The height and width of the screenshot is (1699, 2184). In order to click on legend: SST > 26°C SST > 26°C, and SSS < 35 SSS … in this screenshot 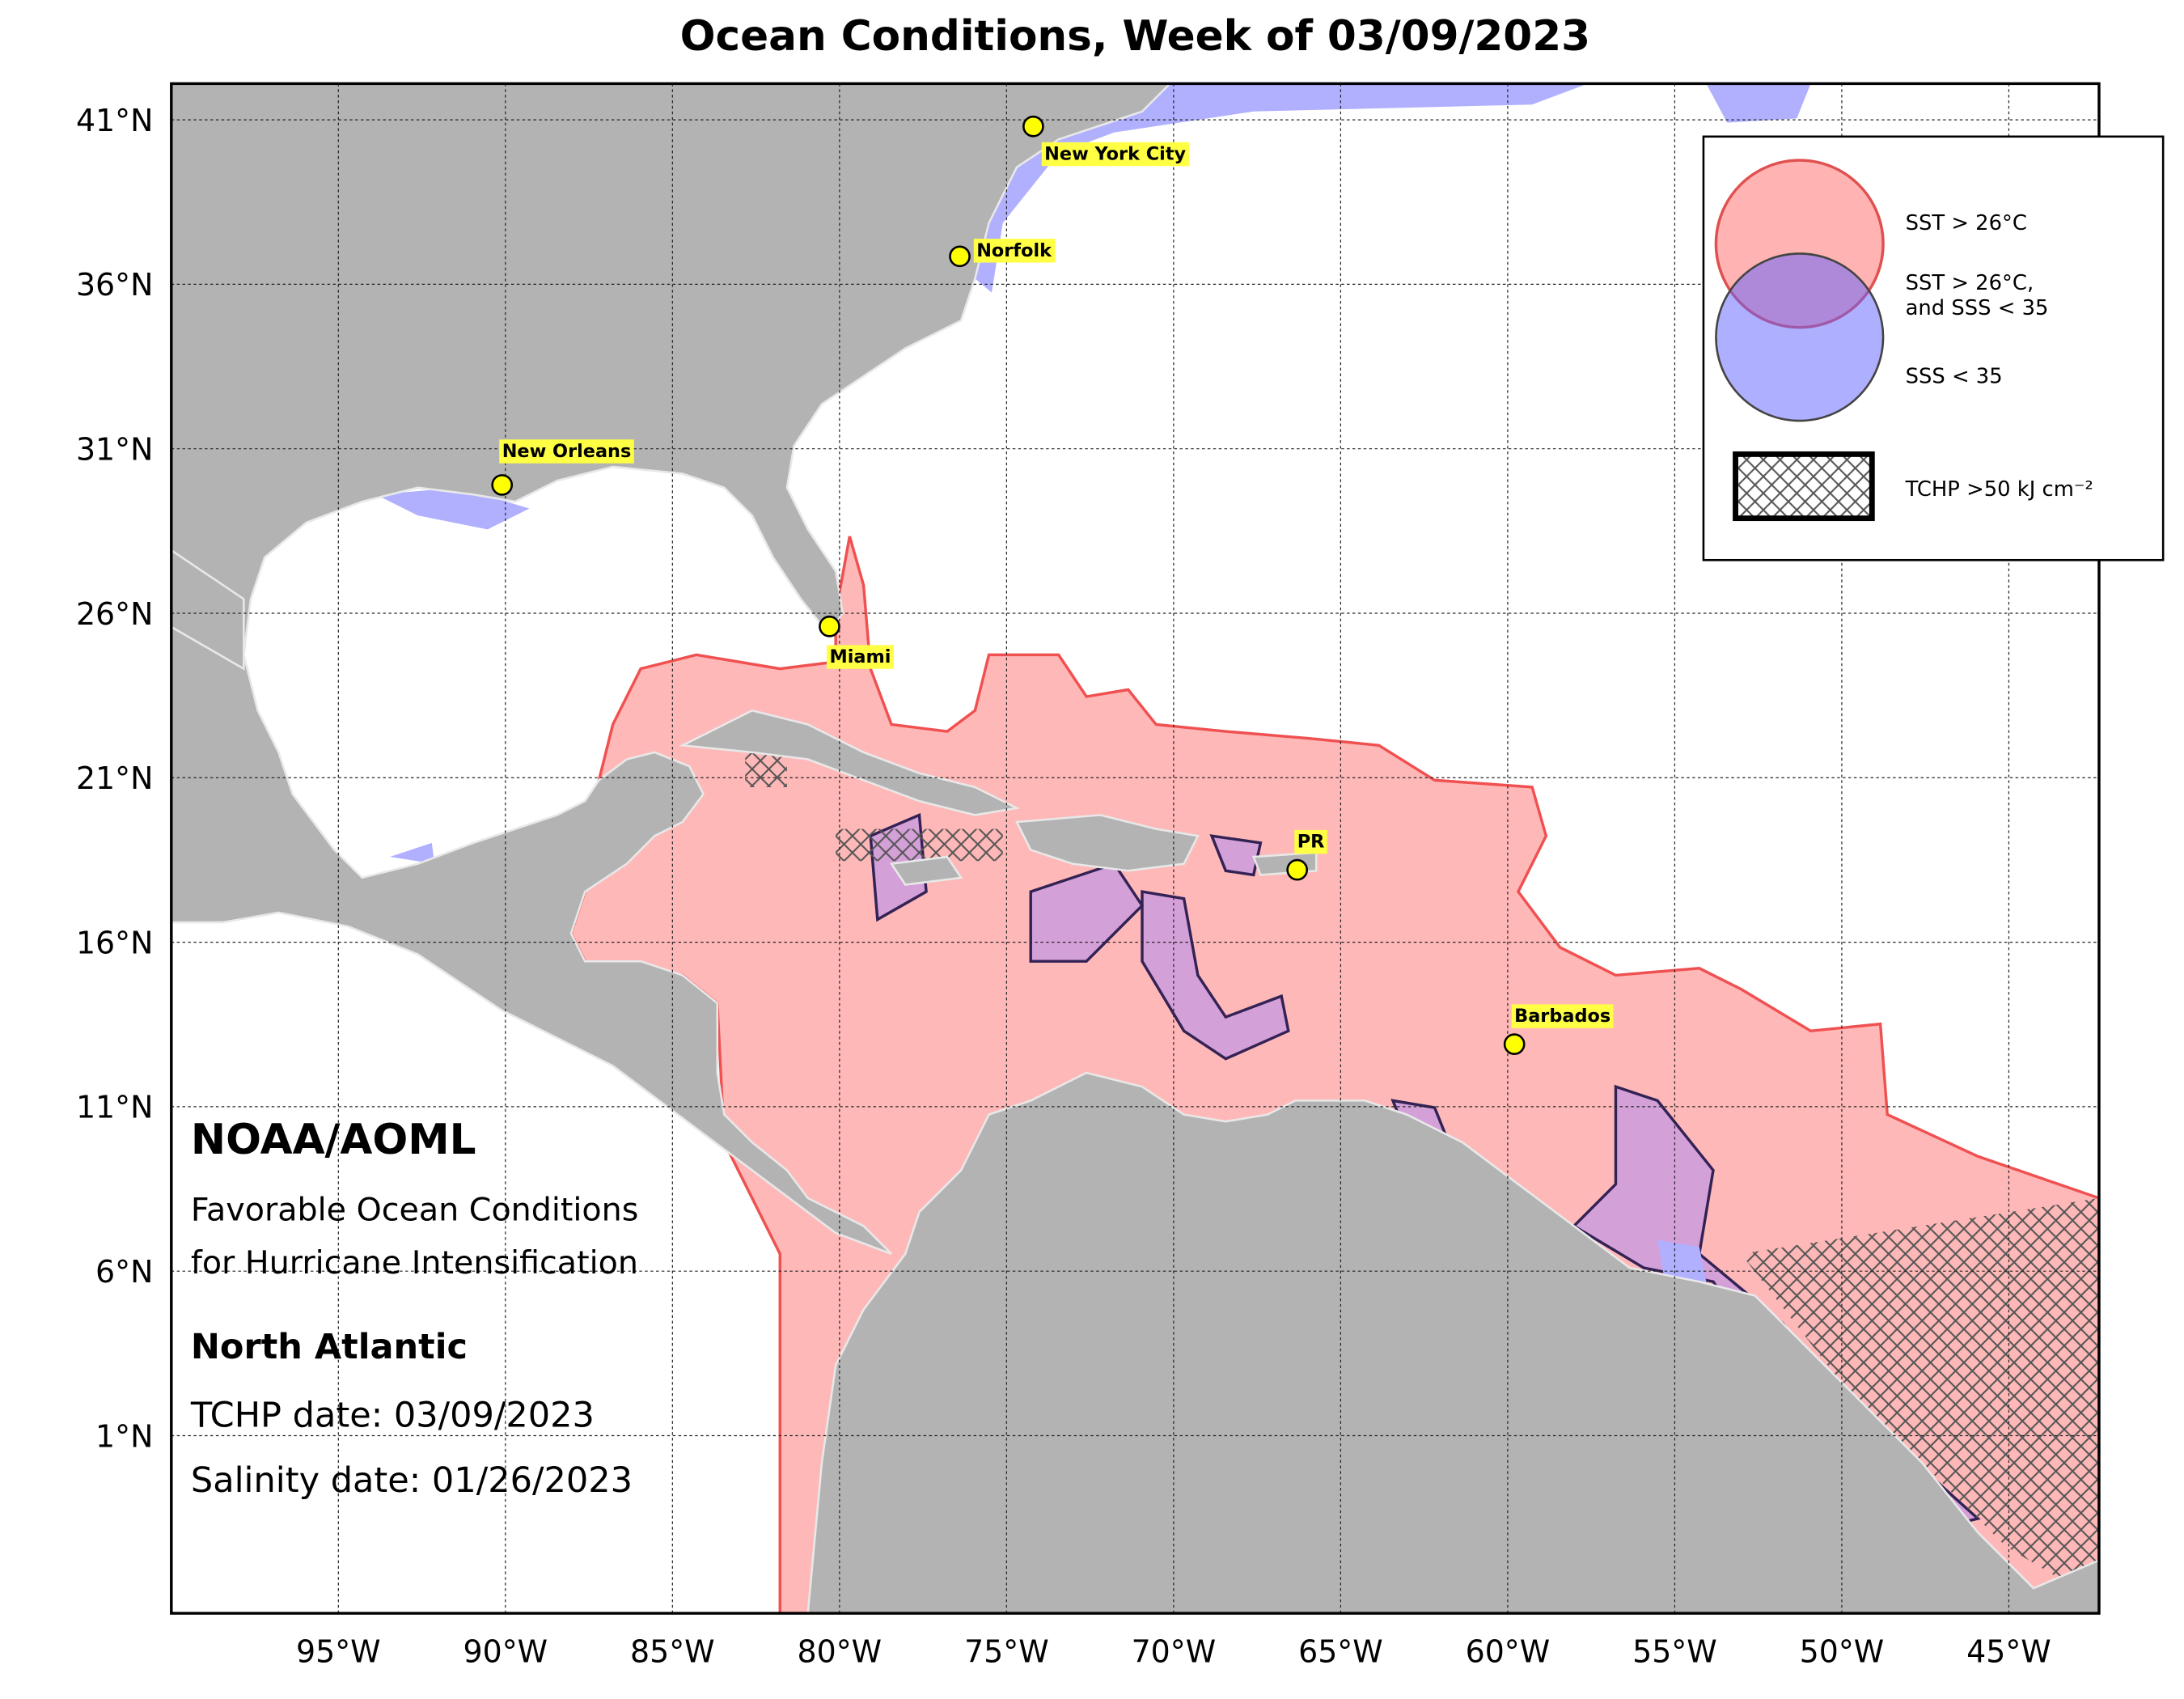, I will do `click(1933, 348)`.